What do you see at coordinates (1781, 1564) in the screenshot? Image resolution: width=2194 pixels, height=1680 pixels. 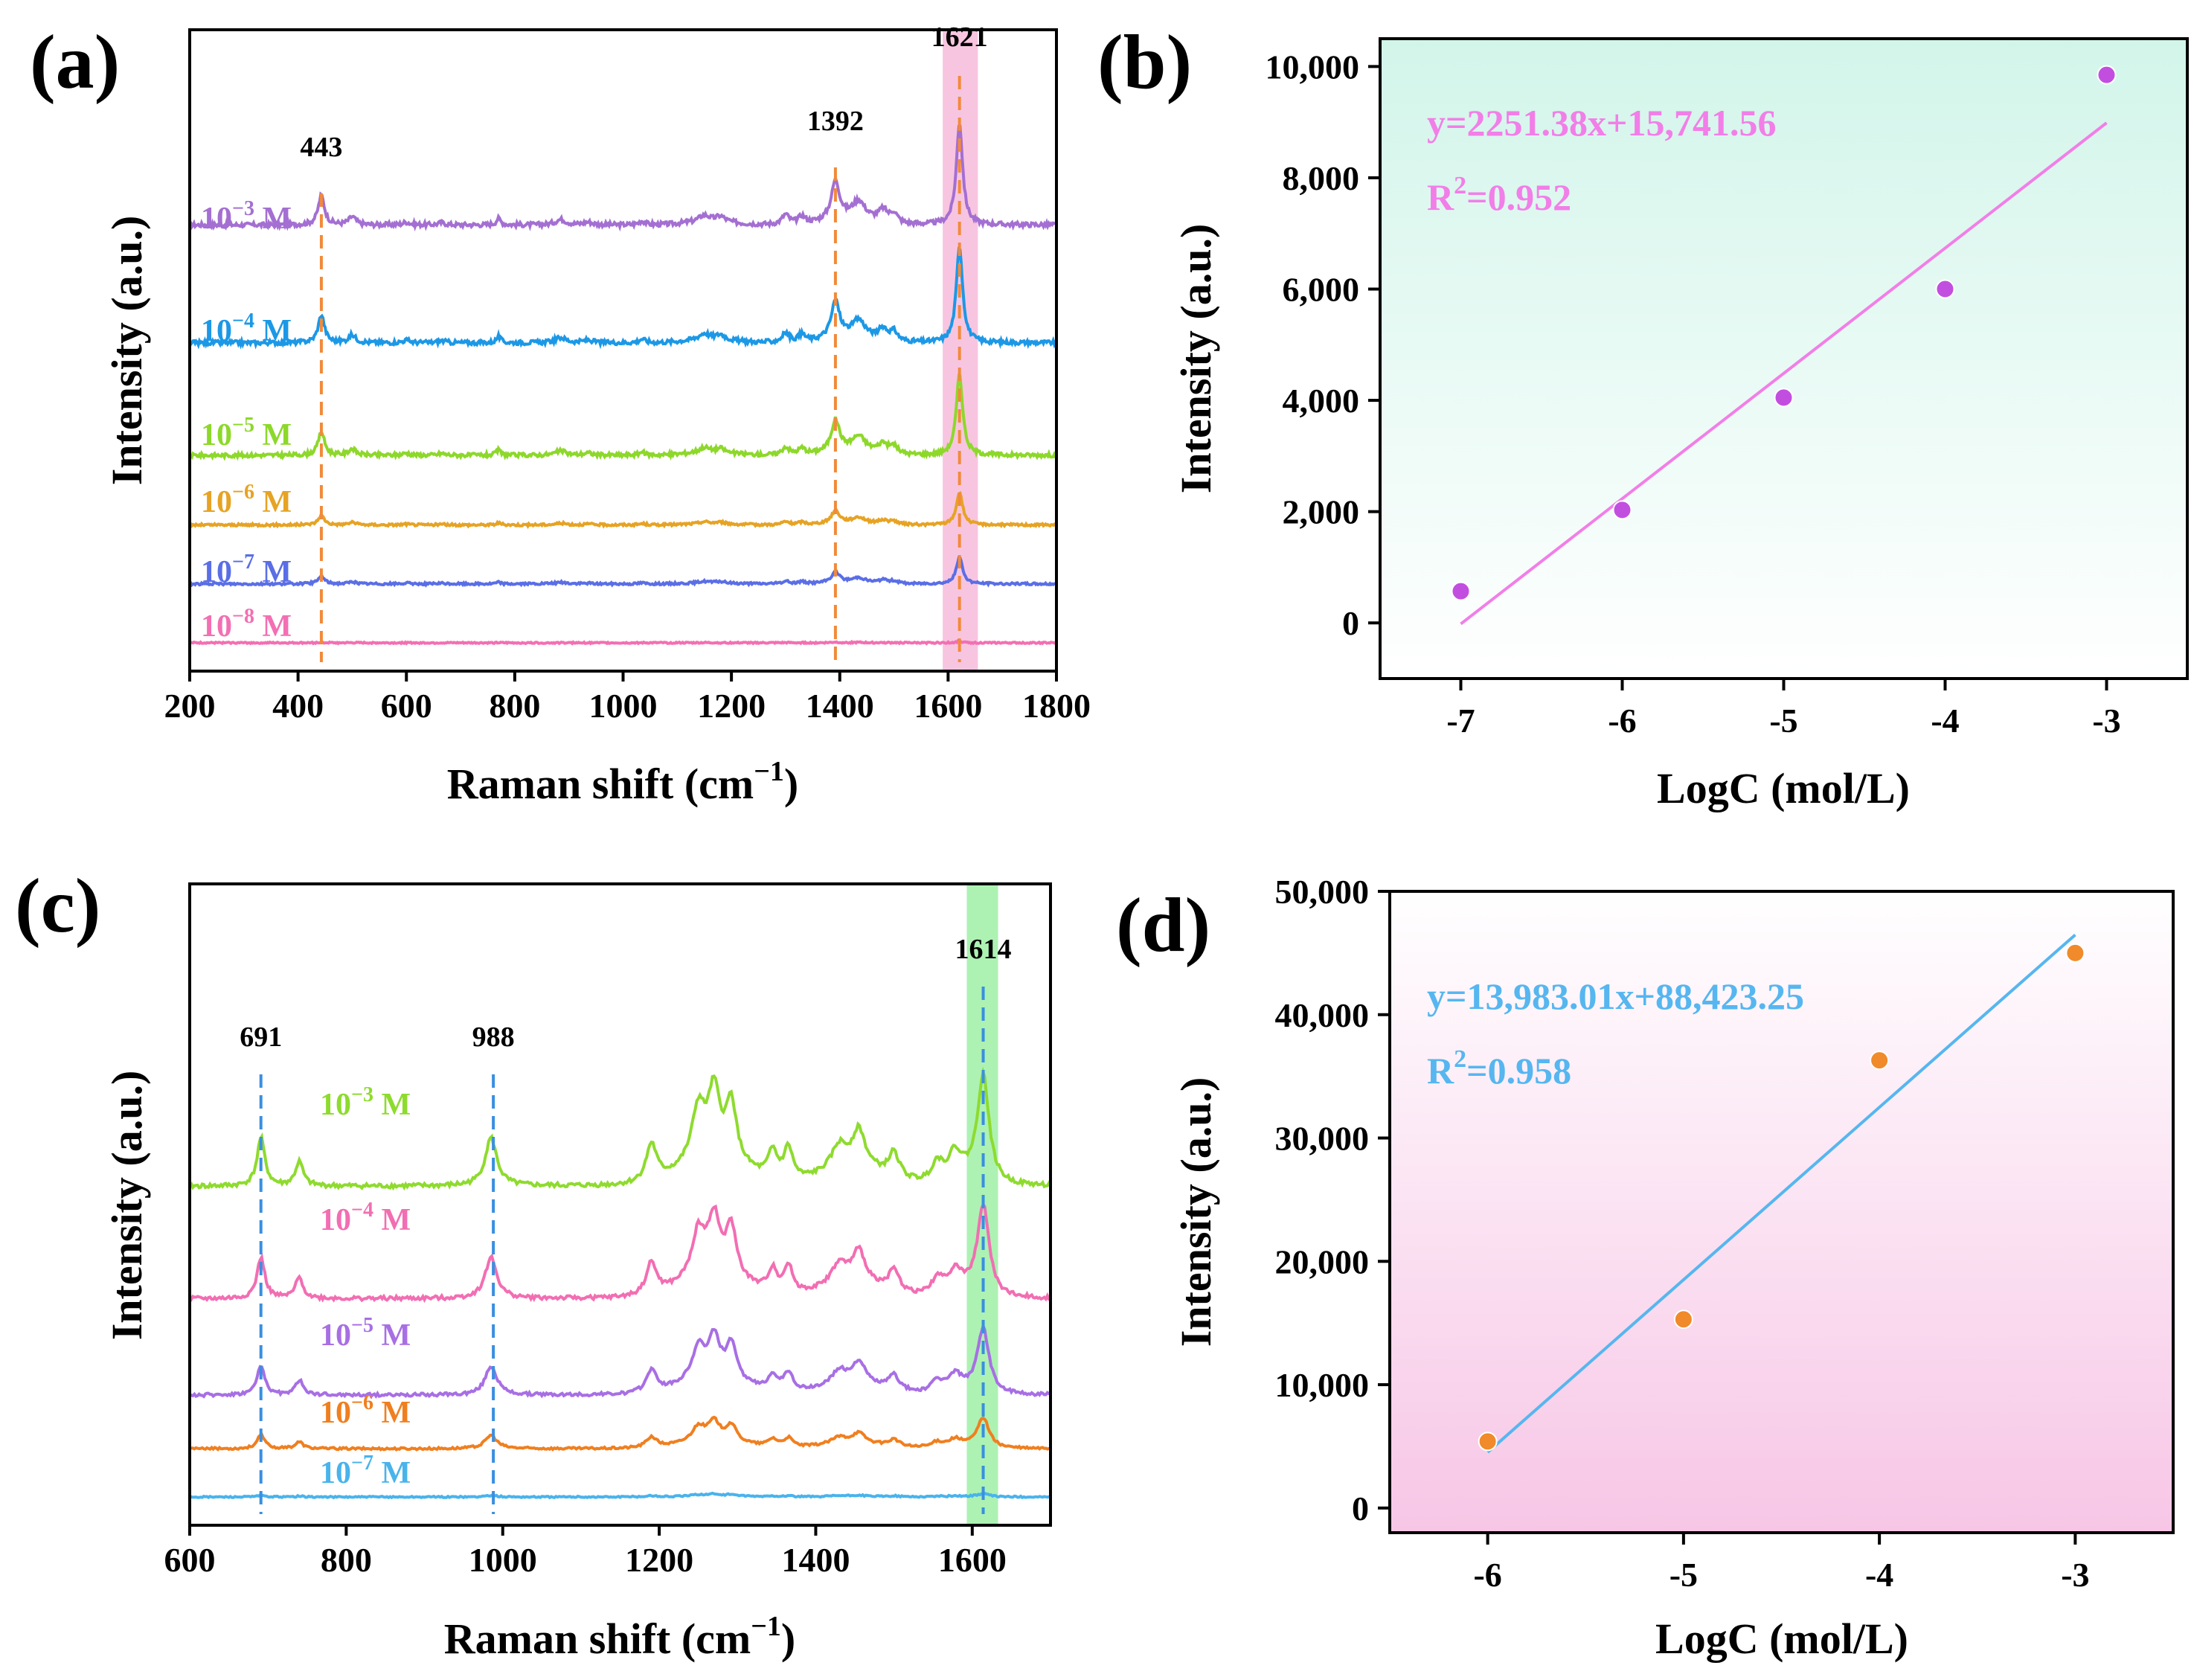 I see `x-ticks-d: -6 -5 -4 -3` at bounding box center [1781, 1564].